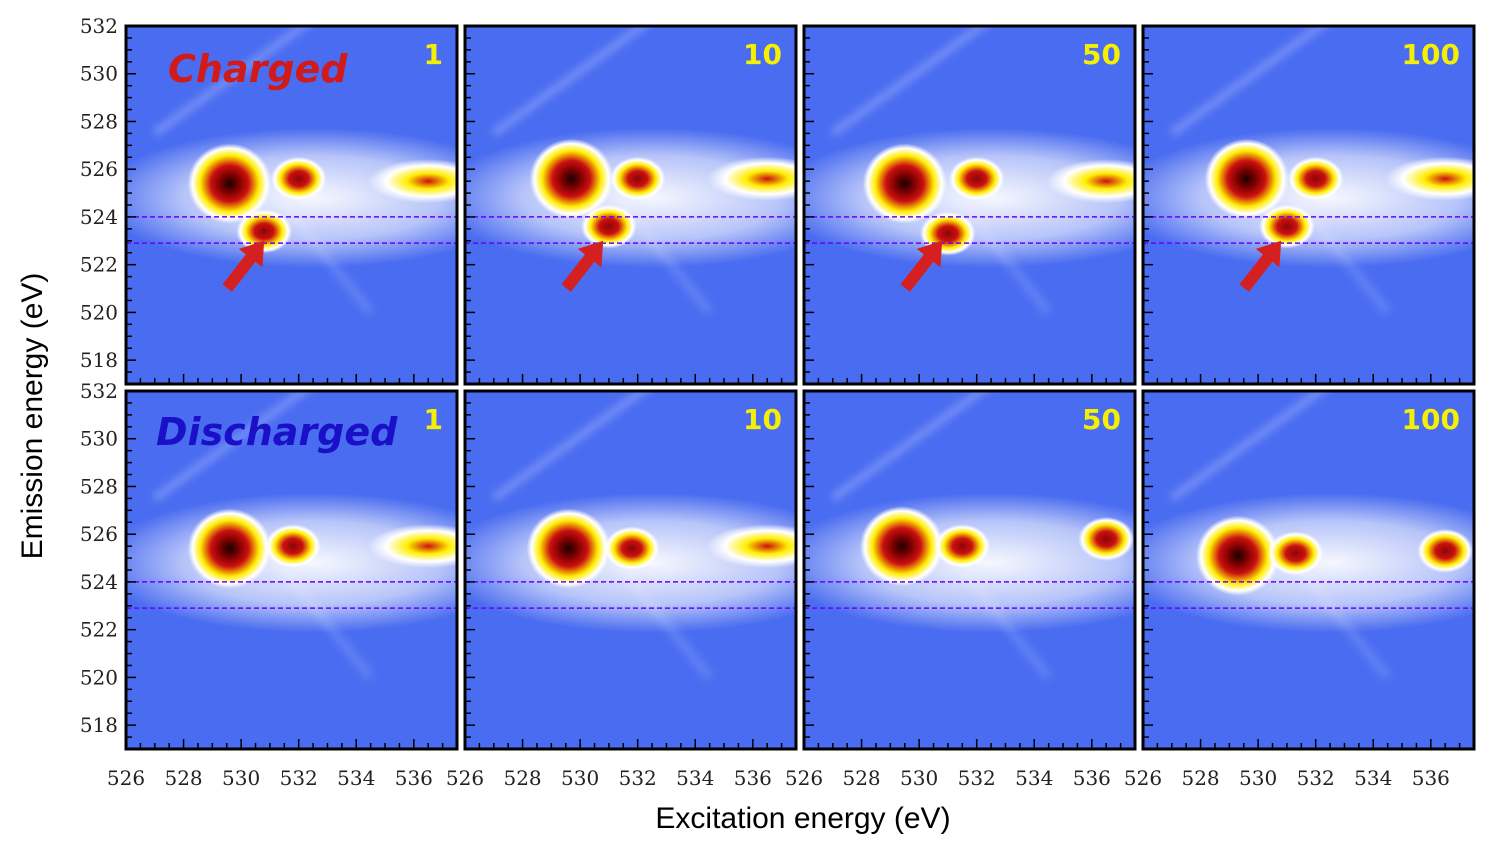 This screenshot has height=842, width=1504. Describe the element at coordinates (32, 416) in the screenshot. I see `y-axis-title: Emission energy (eV)` at that location.